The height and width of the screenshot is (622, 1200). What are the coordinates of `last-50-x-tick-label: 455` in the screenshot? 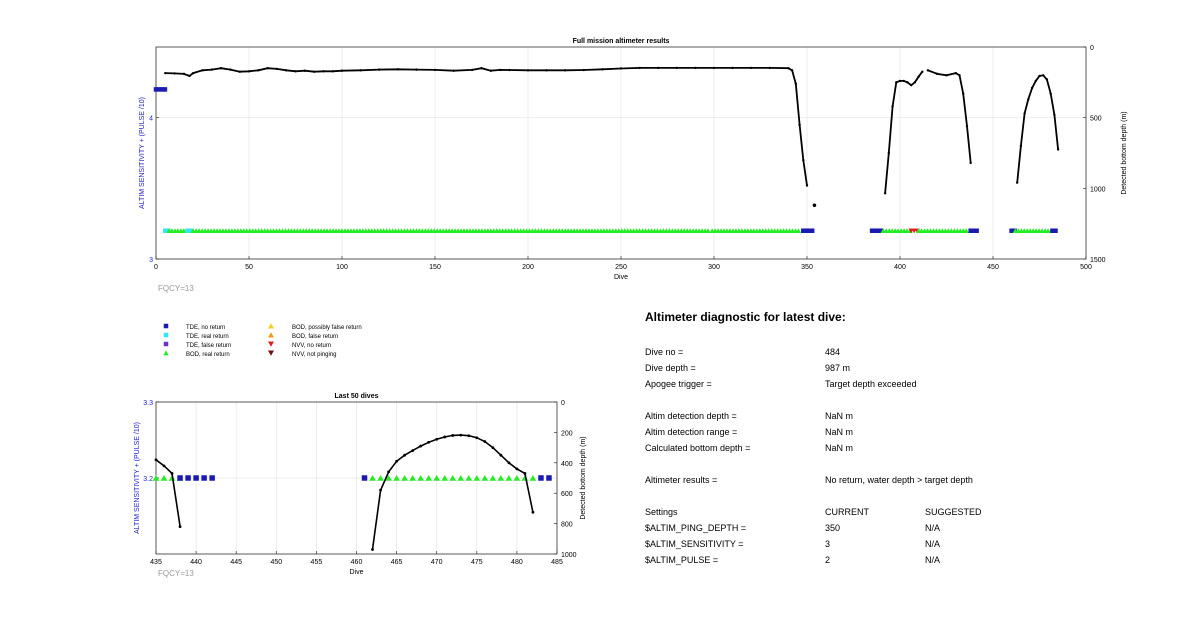 It's located at (317, 562).